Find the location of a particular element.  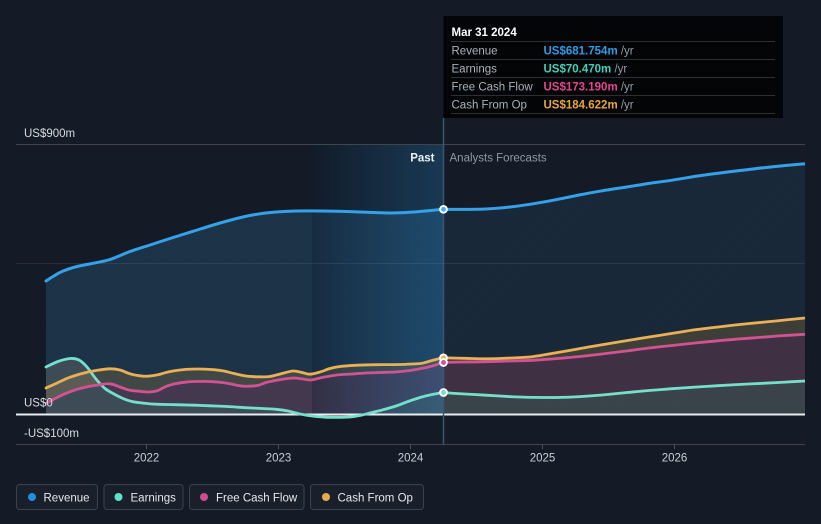

svg-text: 2024 is located at coordinates (411, 459).